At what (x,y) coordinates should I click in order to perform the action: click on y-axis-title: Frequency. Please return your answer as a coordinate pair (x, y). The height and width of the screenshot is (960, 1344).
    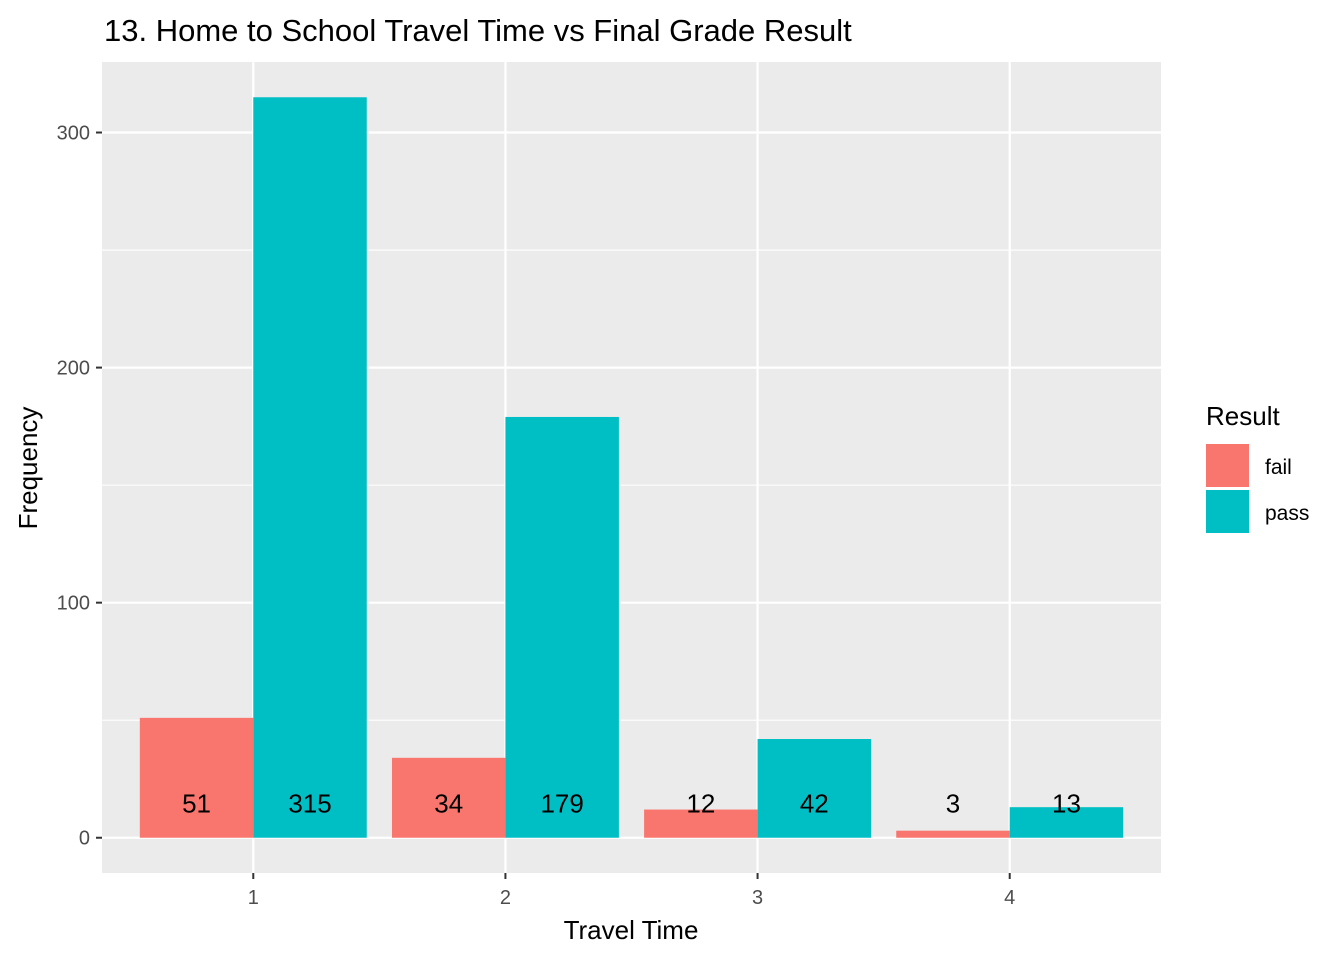
    Looking at the image, I should click on (28, 468).